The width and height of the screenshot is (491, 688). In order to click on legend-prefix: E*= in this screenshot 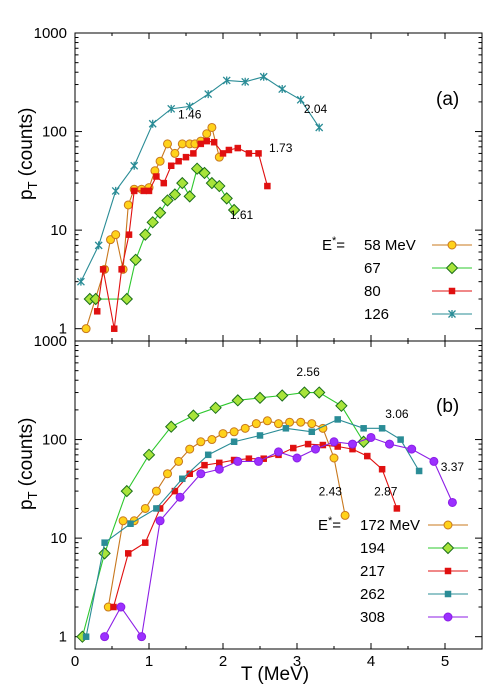, I will do `click(333, 244)`.